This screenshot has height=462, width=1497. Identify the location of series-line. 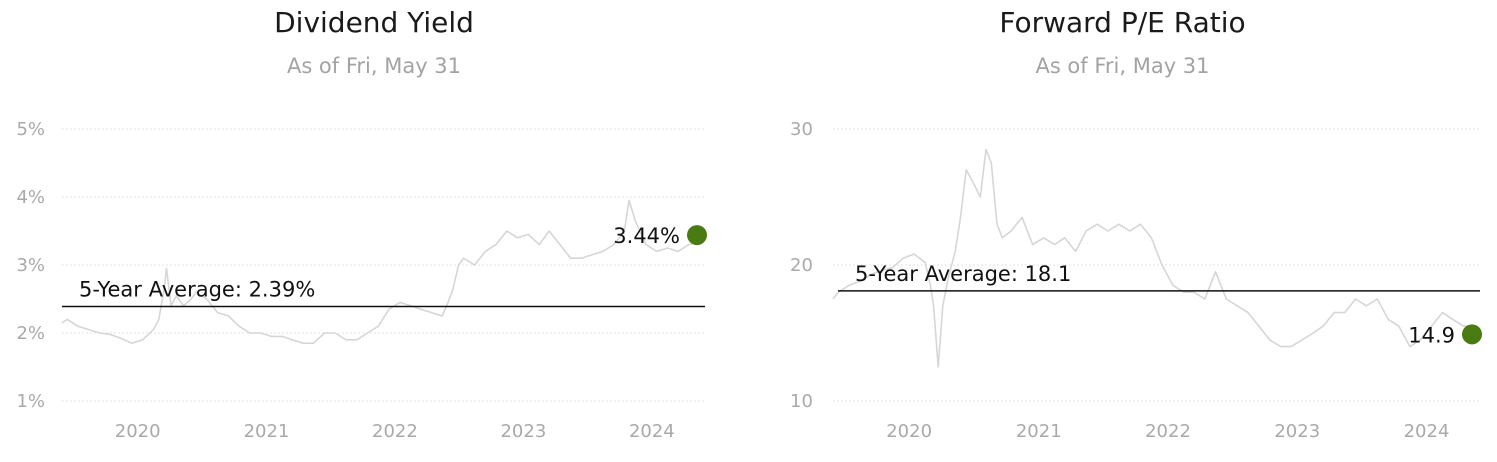
(380, 272).